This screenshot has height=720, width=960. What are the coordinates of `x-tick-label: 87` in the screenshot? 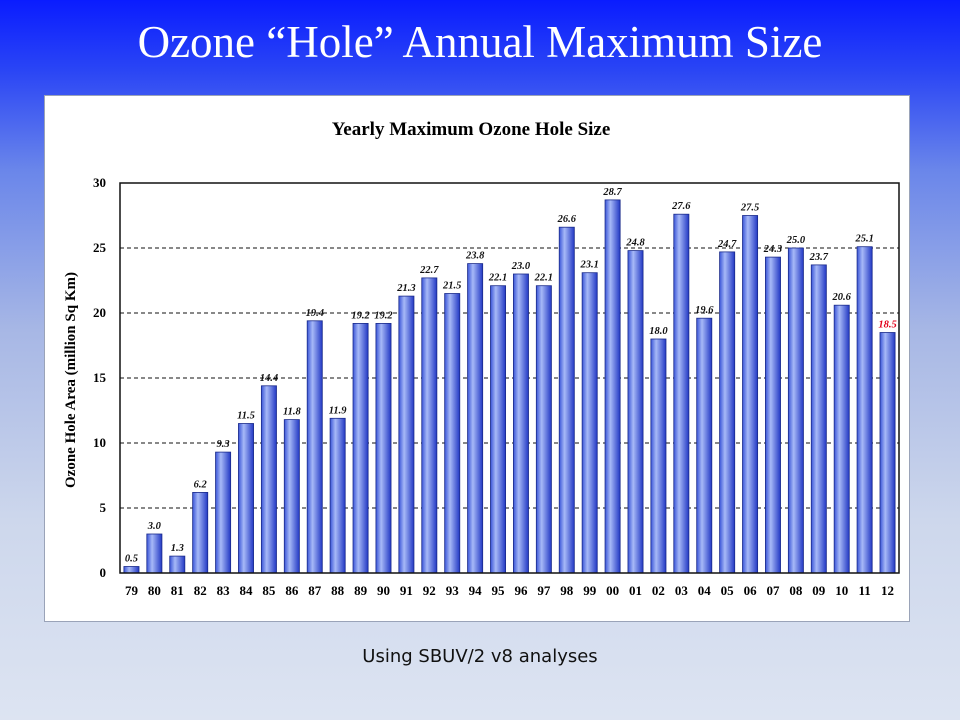 It's located at (315, 590).